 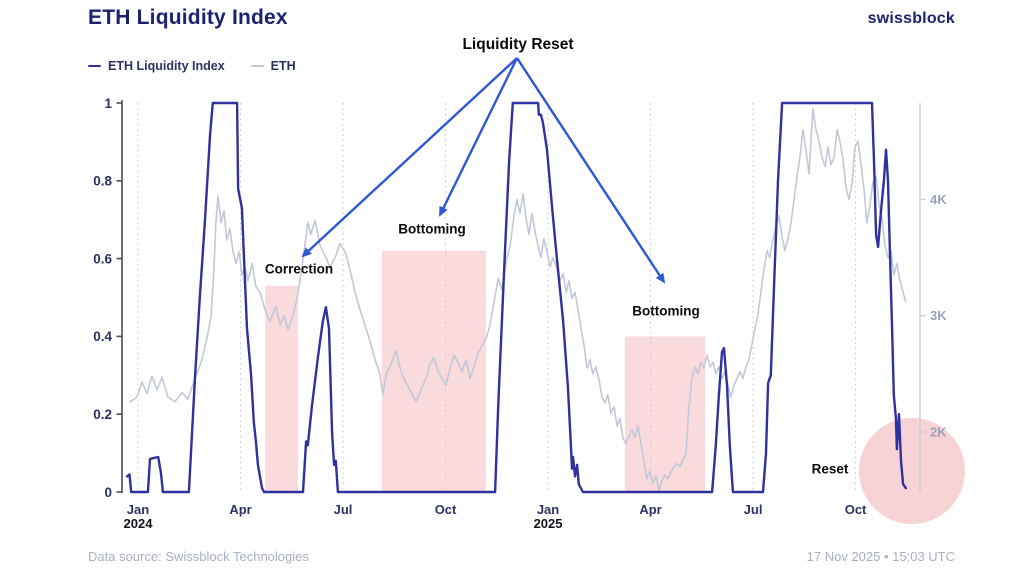 I want to click on legend-label-eth: ETH, so click(x=283, y=66).